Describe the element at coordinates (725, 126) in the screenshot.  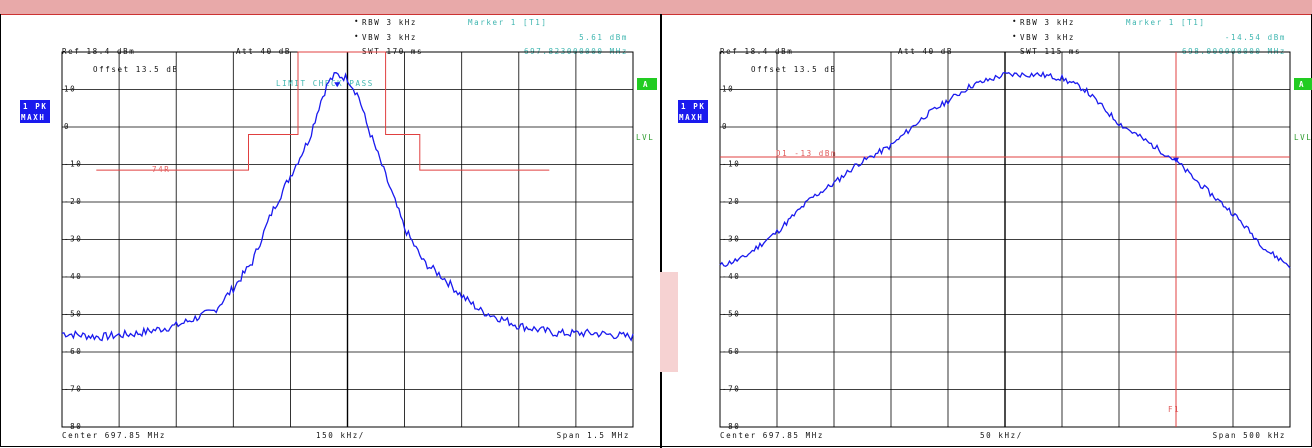
I see `r-y-tick-label: 0` at that location.